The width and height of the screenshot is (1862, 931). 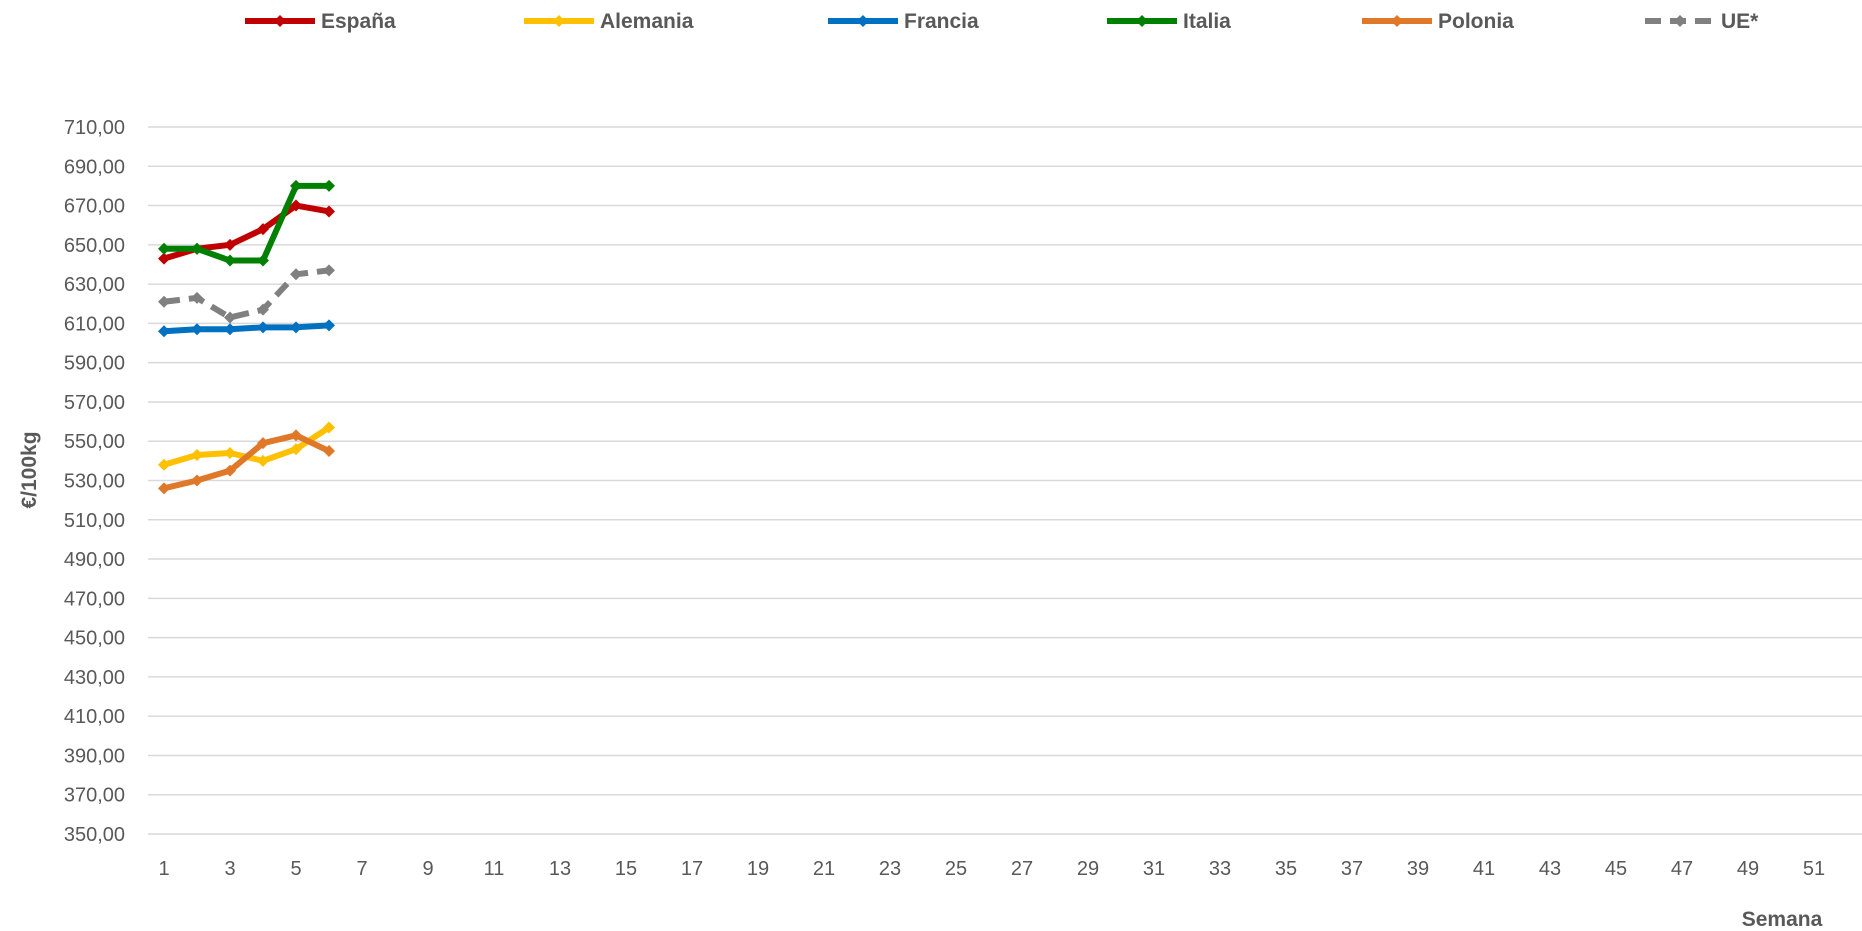 What do you see at coordinates (94, 560) in the screenshot?
I see `y-tick-label: 490,00` at bounding box center [94, 560].